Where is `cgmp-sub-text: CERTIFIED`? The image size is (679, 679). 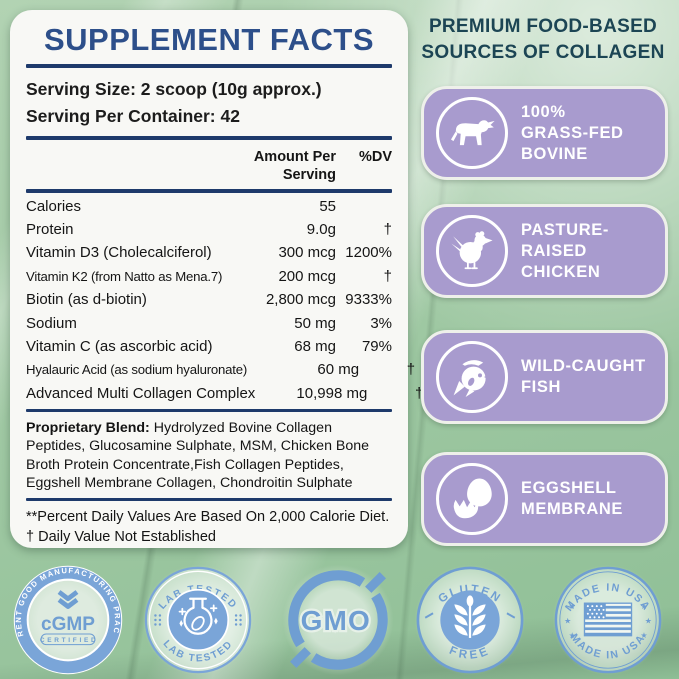
cgmp-sub-text: CERTIFIED is located at coordinates (69, 640).